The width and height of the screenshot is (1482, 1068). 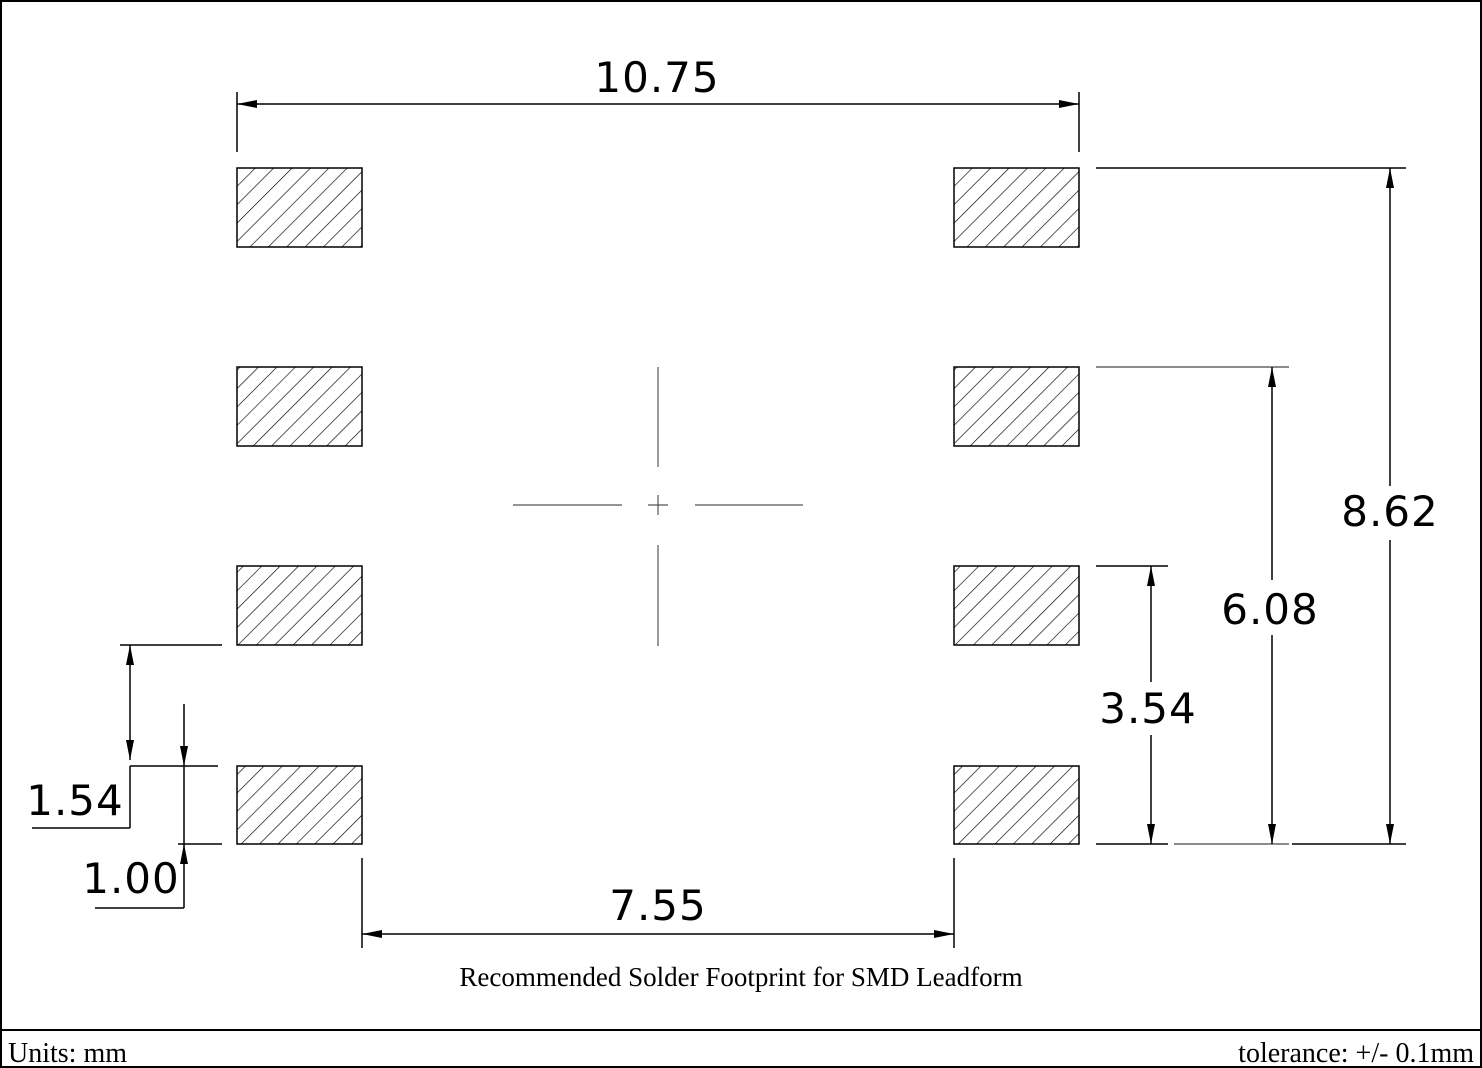 I want to click on dim-overall-height-label: 8.62, so click(x=1390, y=511).